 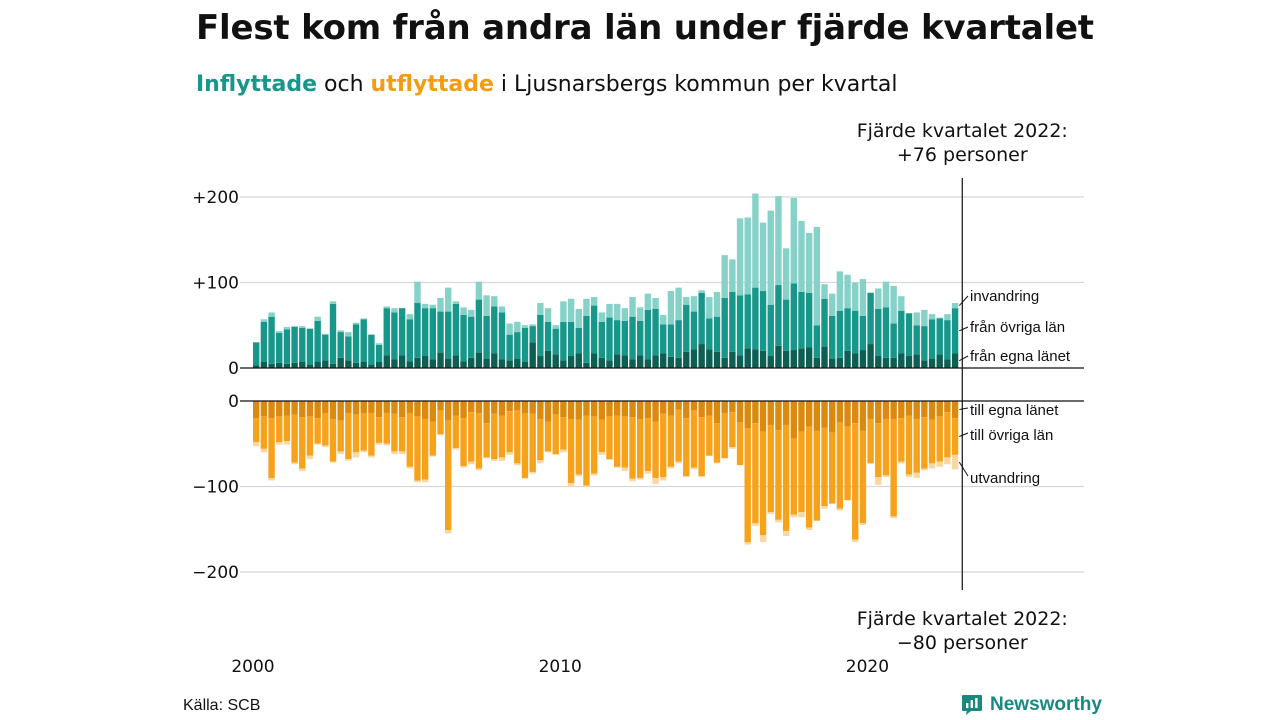 I want to click on brand-logo: Newsworthy, so click(x=1031, y=705).